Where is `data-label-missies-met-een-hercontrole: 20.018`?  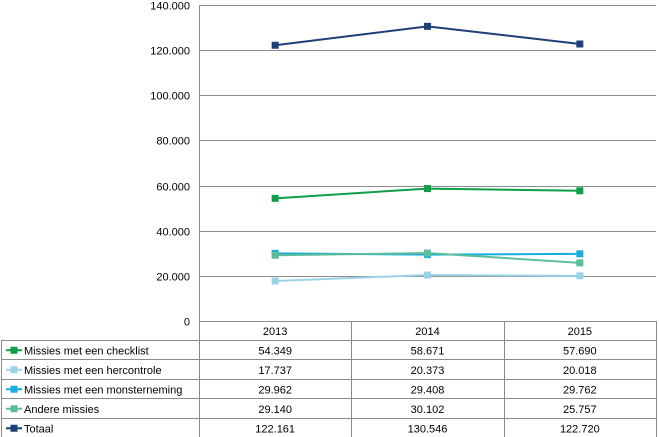 data-label-missies-met-een-hercontrole: 20.018 is located at coordinates (580, 371).